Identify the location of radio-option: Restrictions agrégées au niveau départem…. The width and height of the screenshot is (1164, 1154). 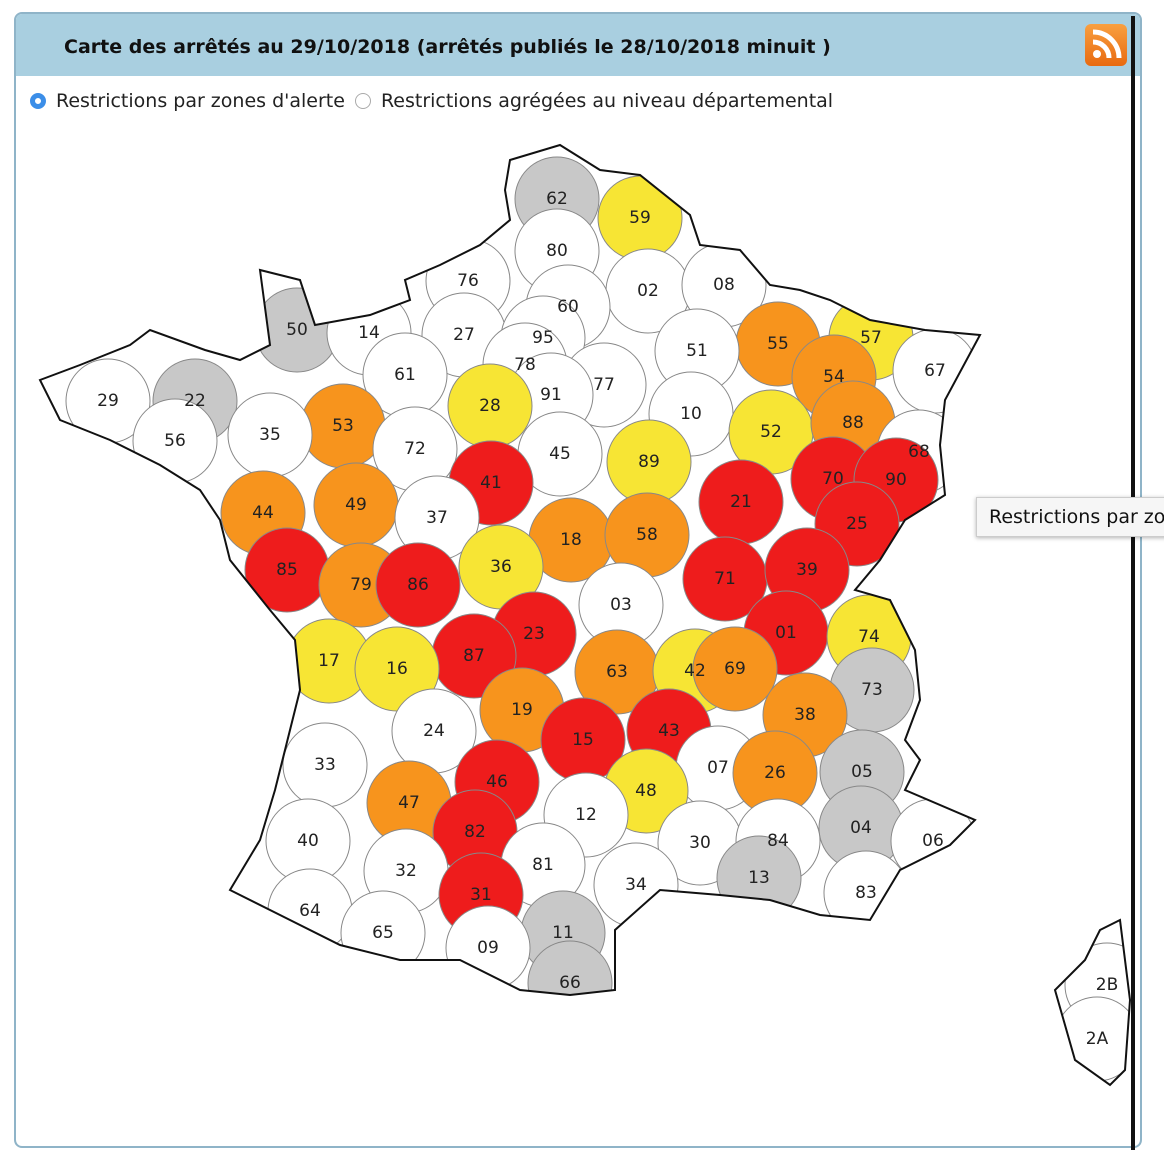
(594, 101).